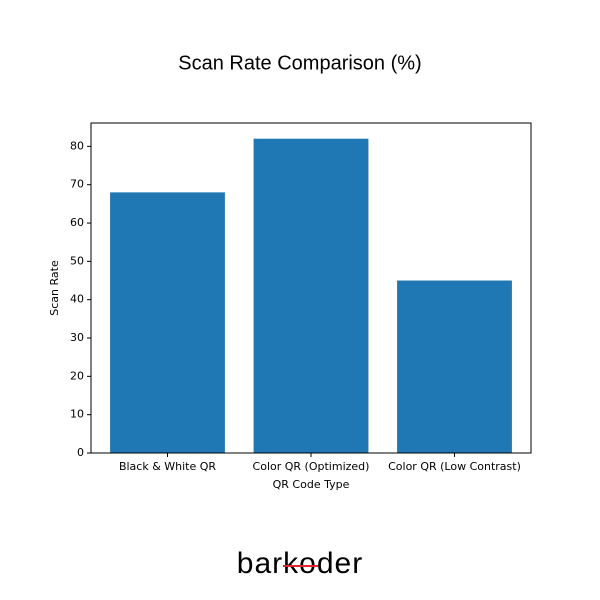  What do you see at coordinates (77, 299) in the screenshot?
I see `y-tick-label: 40` at bounding box center [77, 299].